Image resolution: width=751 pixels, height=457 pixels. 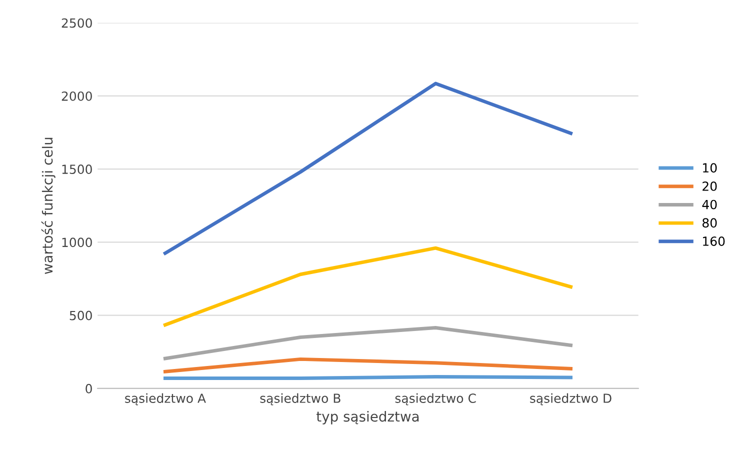 What do you see at coordinates (77, 169) in the screenshot?
I see `y-tick-label: 1500` at bounding box center [77, 169].